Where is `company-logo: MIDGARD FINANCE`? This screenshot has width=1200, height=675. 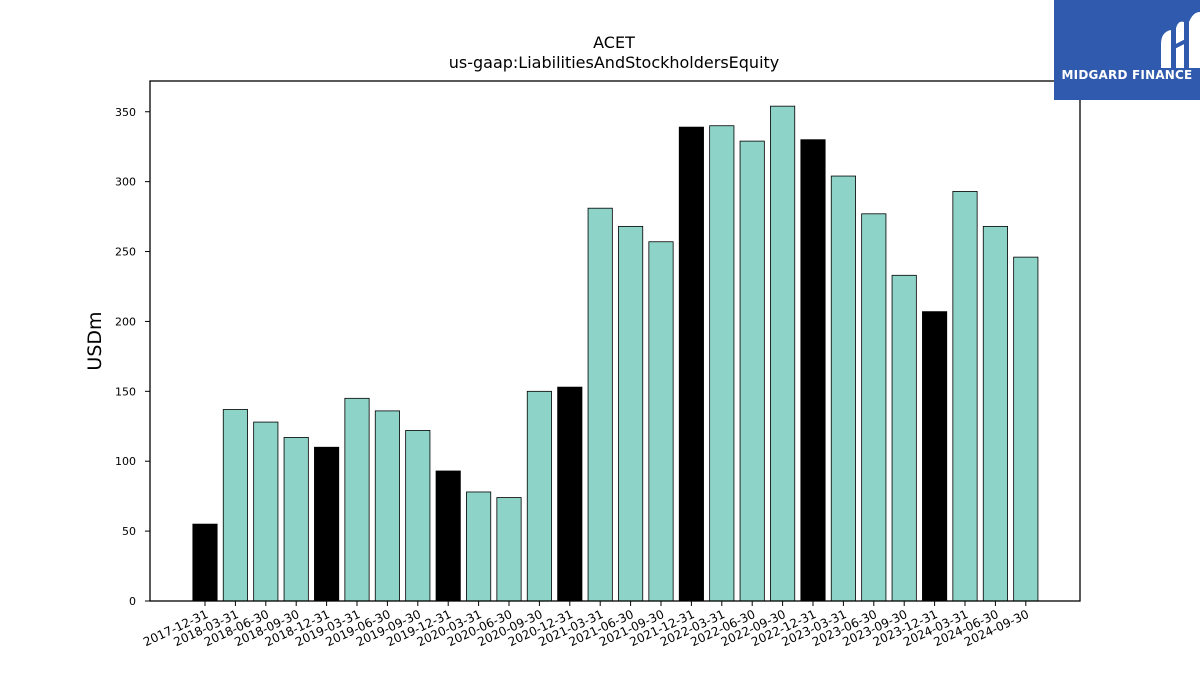
company-logo: MIDGARD FINANCE is located at coordinates (1127, 50).